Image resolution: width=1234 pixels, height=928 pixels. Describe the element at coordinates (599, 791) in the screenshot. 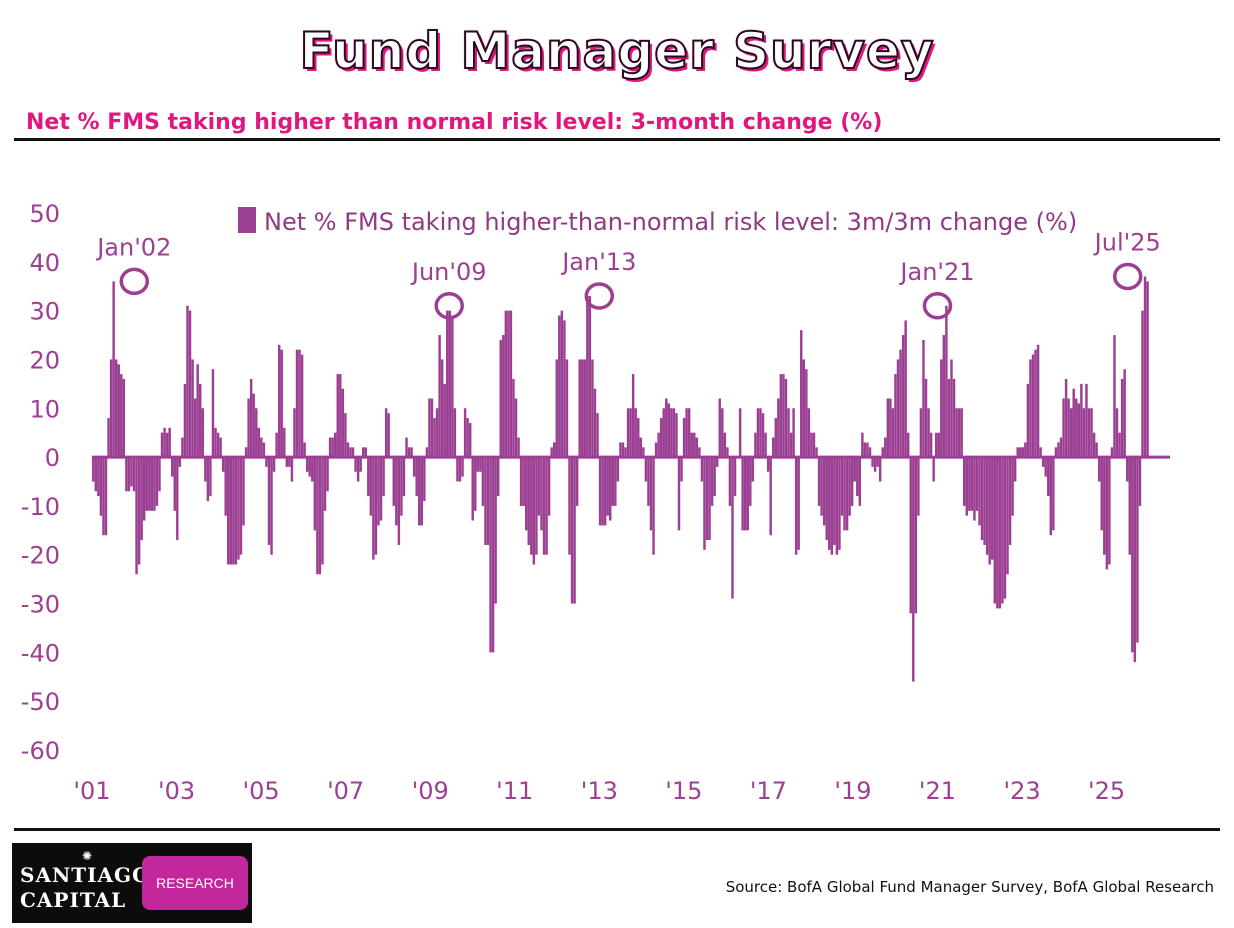

I see `x-tick-label: '13` at that location.